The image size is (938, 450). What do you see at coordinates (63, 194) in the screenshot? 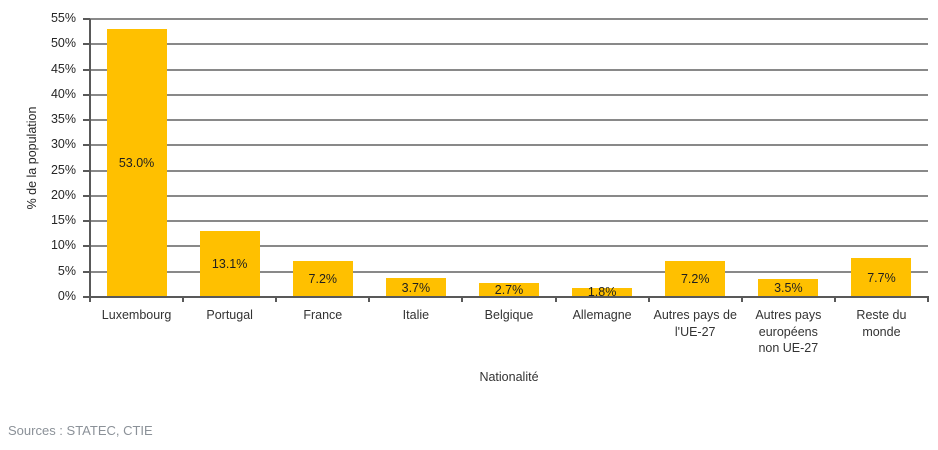
I see `y-axis-tick-label: 20%` at bounding box center [63, 194].